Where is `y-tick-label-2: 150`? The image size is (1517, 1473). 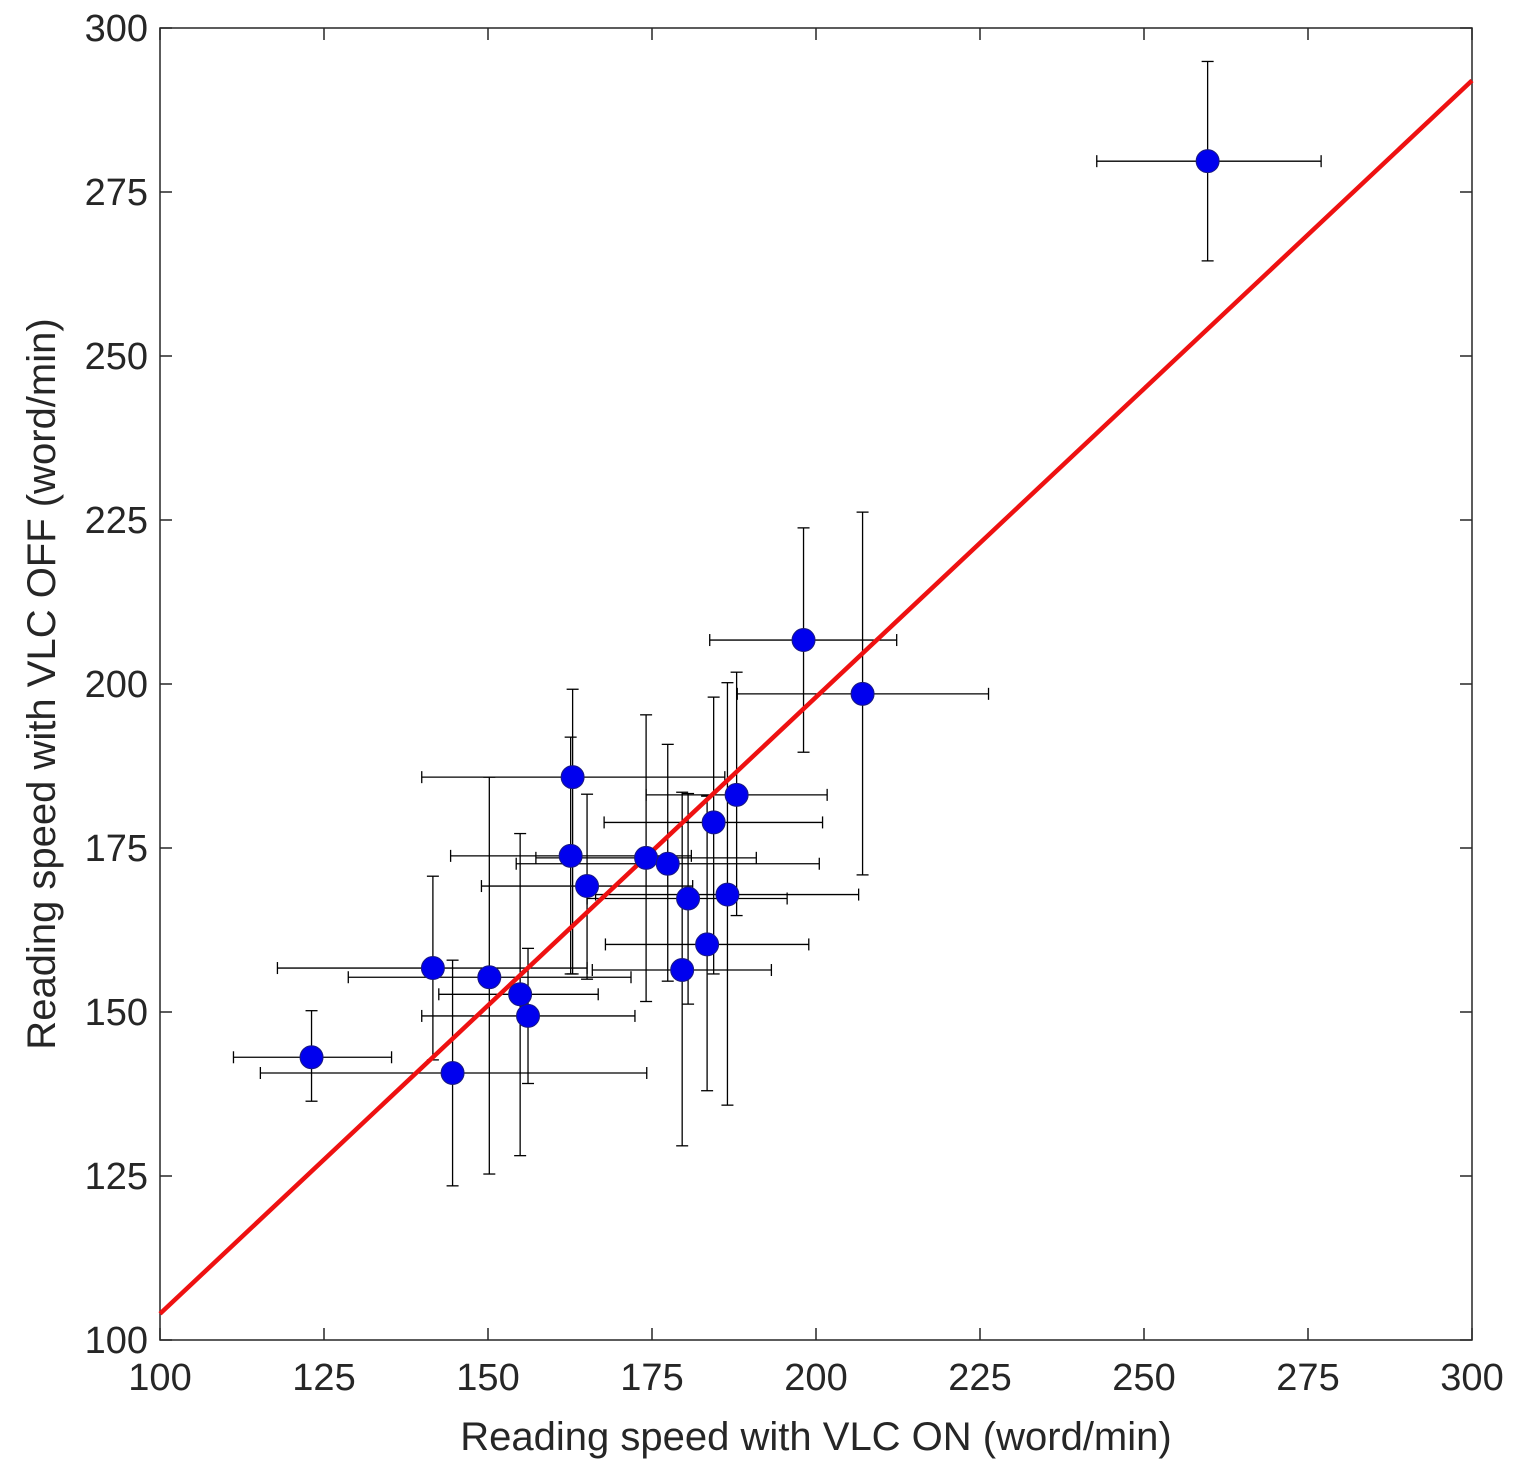 y-tick-label-2: 150 is located at coordinates (116, 1013).